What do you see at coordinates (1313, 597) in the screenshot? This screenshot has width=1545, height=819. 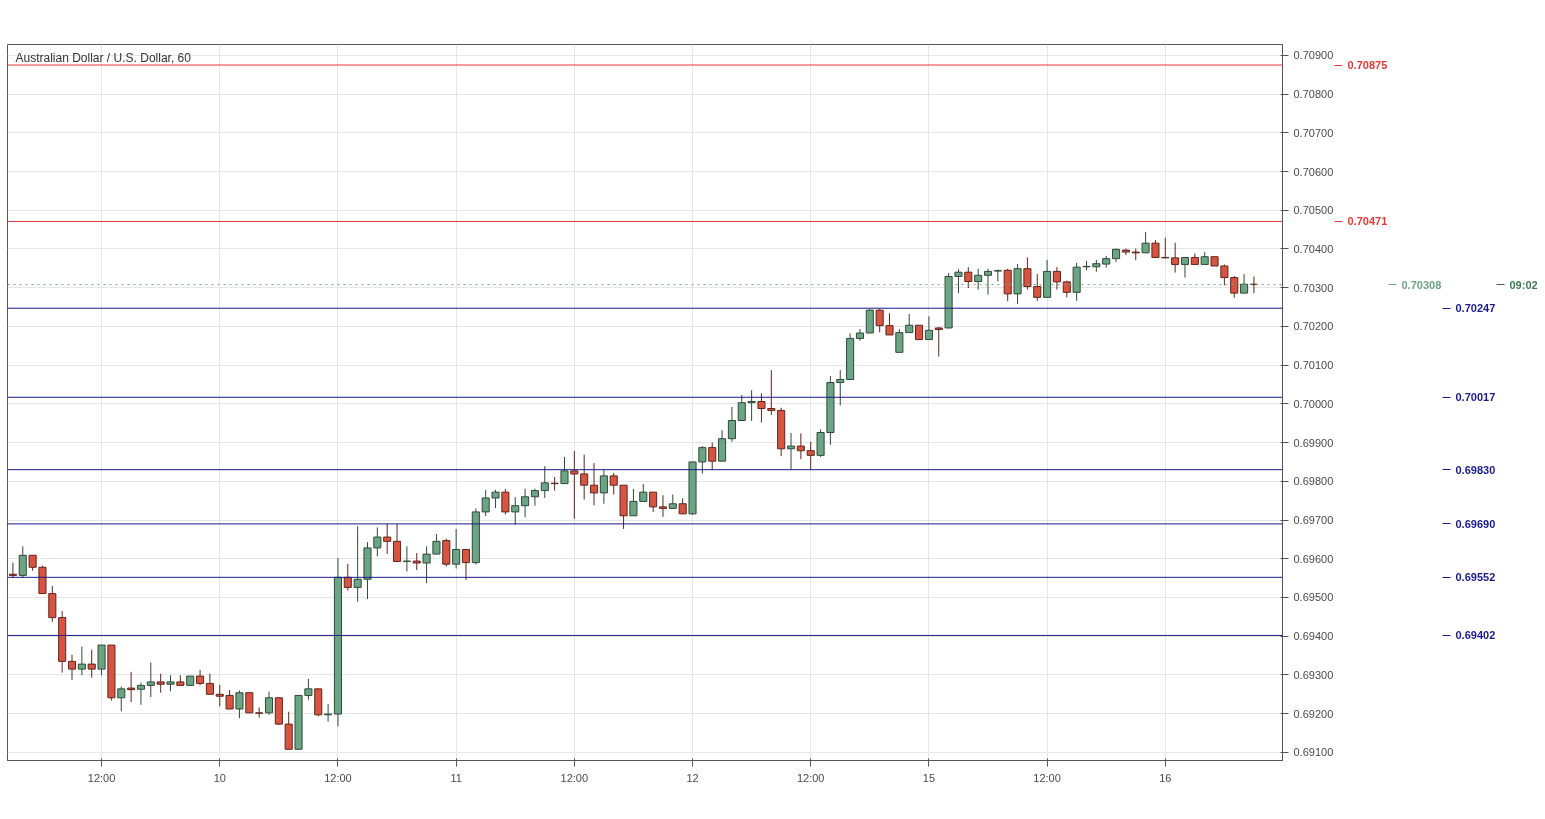 I see `y-tick-label: 0.69500` at bounding box center [1313, 597].